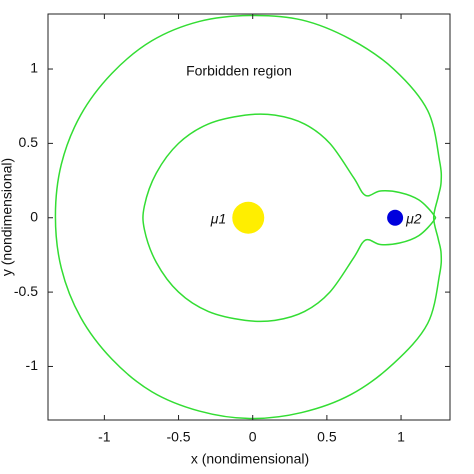  Describe the element at coordinates (327, 437) in the screenshot. I see `x-tick-label: 0.5` at that location.